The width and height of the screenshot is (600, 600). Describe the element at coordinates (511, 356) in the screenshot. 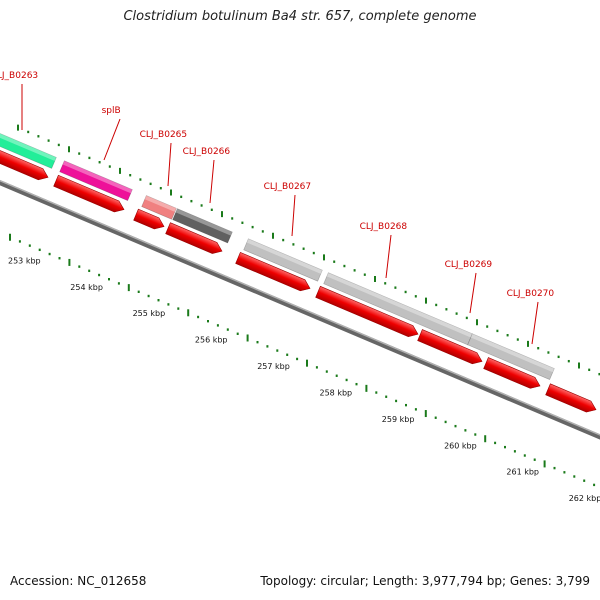

I see `gene-feature-clj_b0269` at that location.